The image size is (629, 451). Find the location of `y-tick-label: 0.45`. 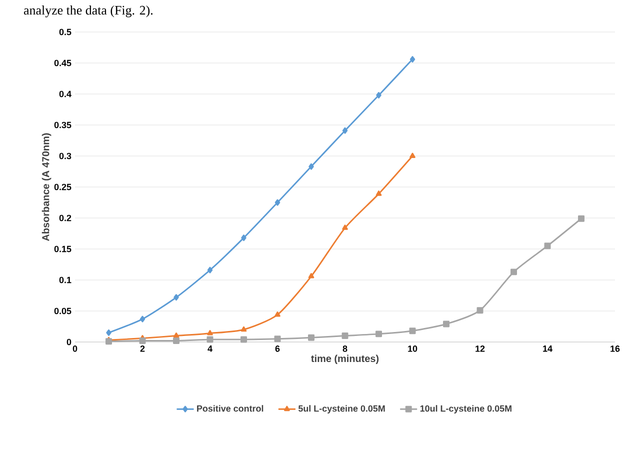

y-tick-label: 0.45 is located at coordinates (63, 63).